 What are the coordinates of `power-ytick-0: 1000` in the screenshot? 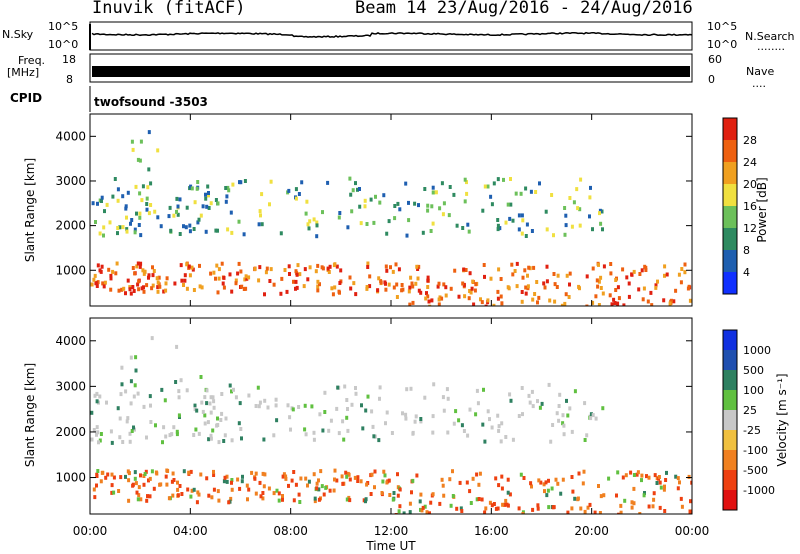 It's located at (70, 270).